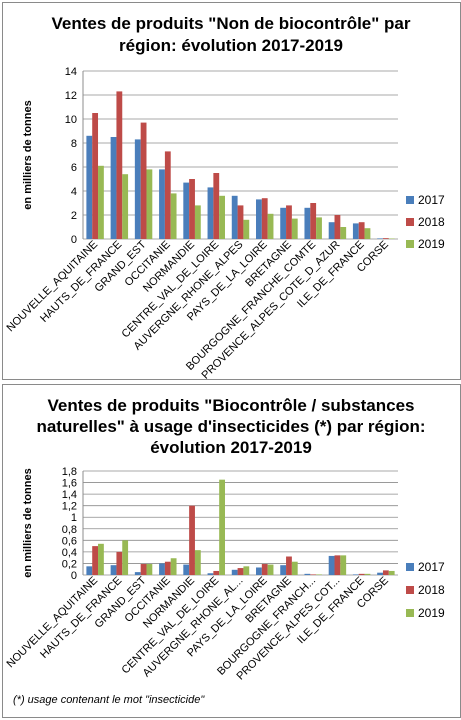 The width and height of the screenshot is (461, 720). What do you see at coordinates (71, 120) in the screenshot?
I see `y-tick-label: 10` at bounding box center [71, 120].